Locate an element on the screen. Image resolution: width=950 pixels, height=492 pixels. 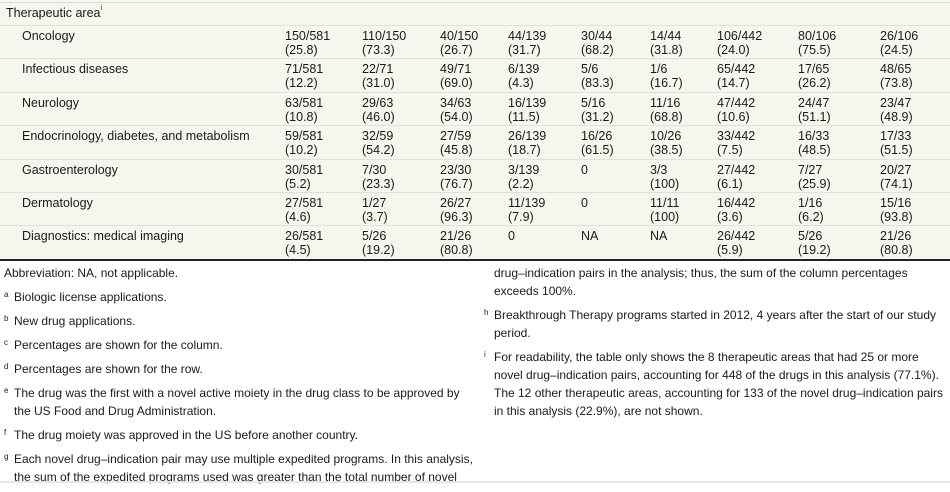
cell-percent: (6.2) is located at coordinates (811, 217).